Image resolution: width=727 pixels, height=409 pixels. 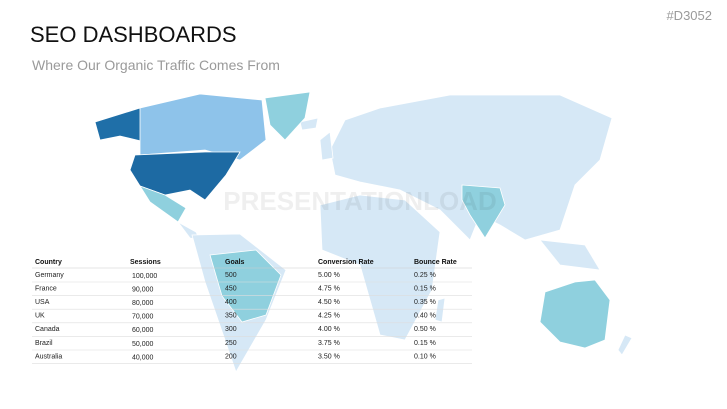 What do you see at coordinates (689, 15) in the screenshot?
I see `slide-code: #D3052` at bounding box center [689, 15].